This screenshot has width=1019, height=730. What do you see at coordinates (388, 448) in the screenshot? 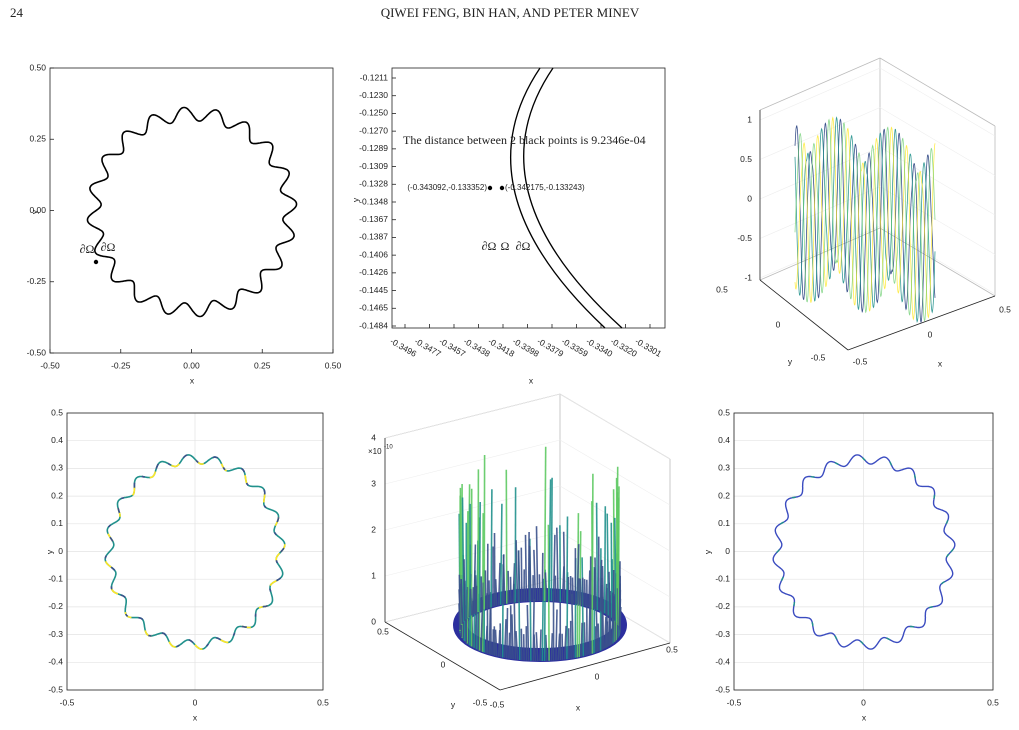
I see `label: -10` at bounding box center [388, 448].